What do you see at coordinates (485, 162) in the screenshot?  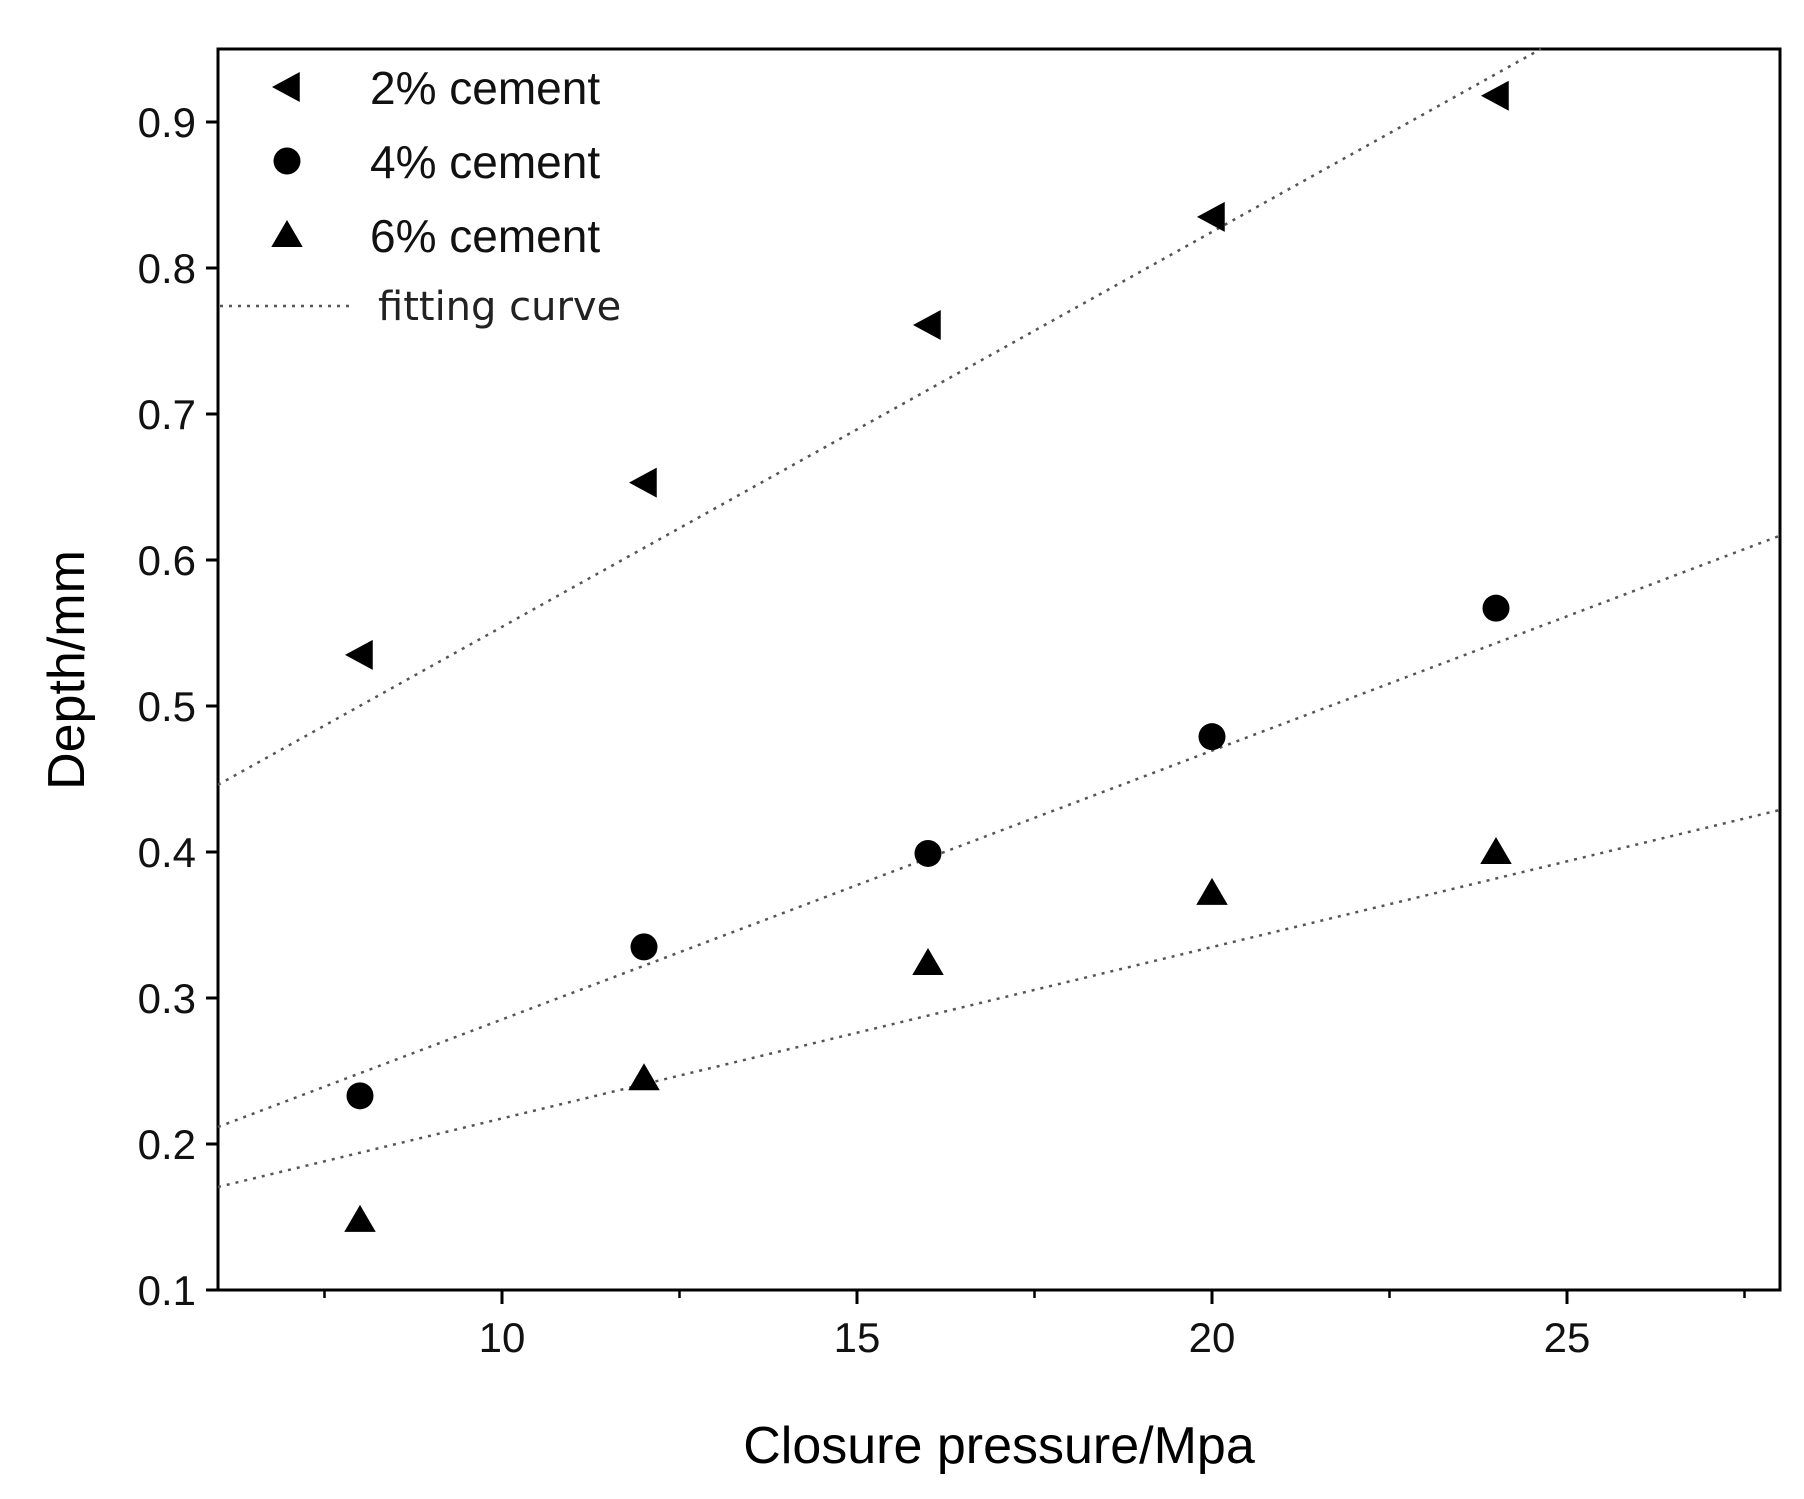 I see `legend-label: 4% cement` at bounding box center [485, 162].